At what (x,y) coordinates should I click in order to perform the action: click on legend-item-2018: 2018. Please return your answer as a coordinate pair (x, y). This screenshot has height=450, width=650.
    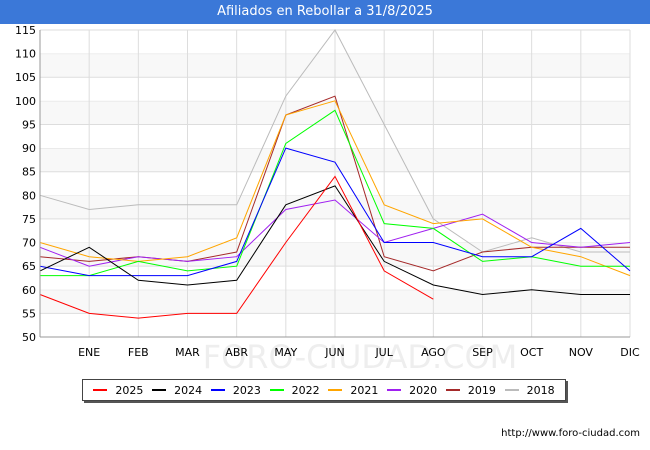
    Looking at the image, I should click on (529, 390).